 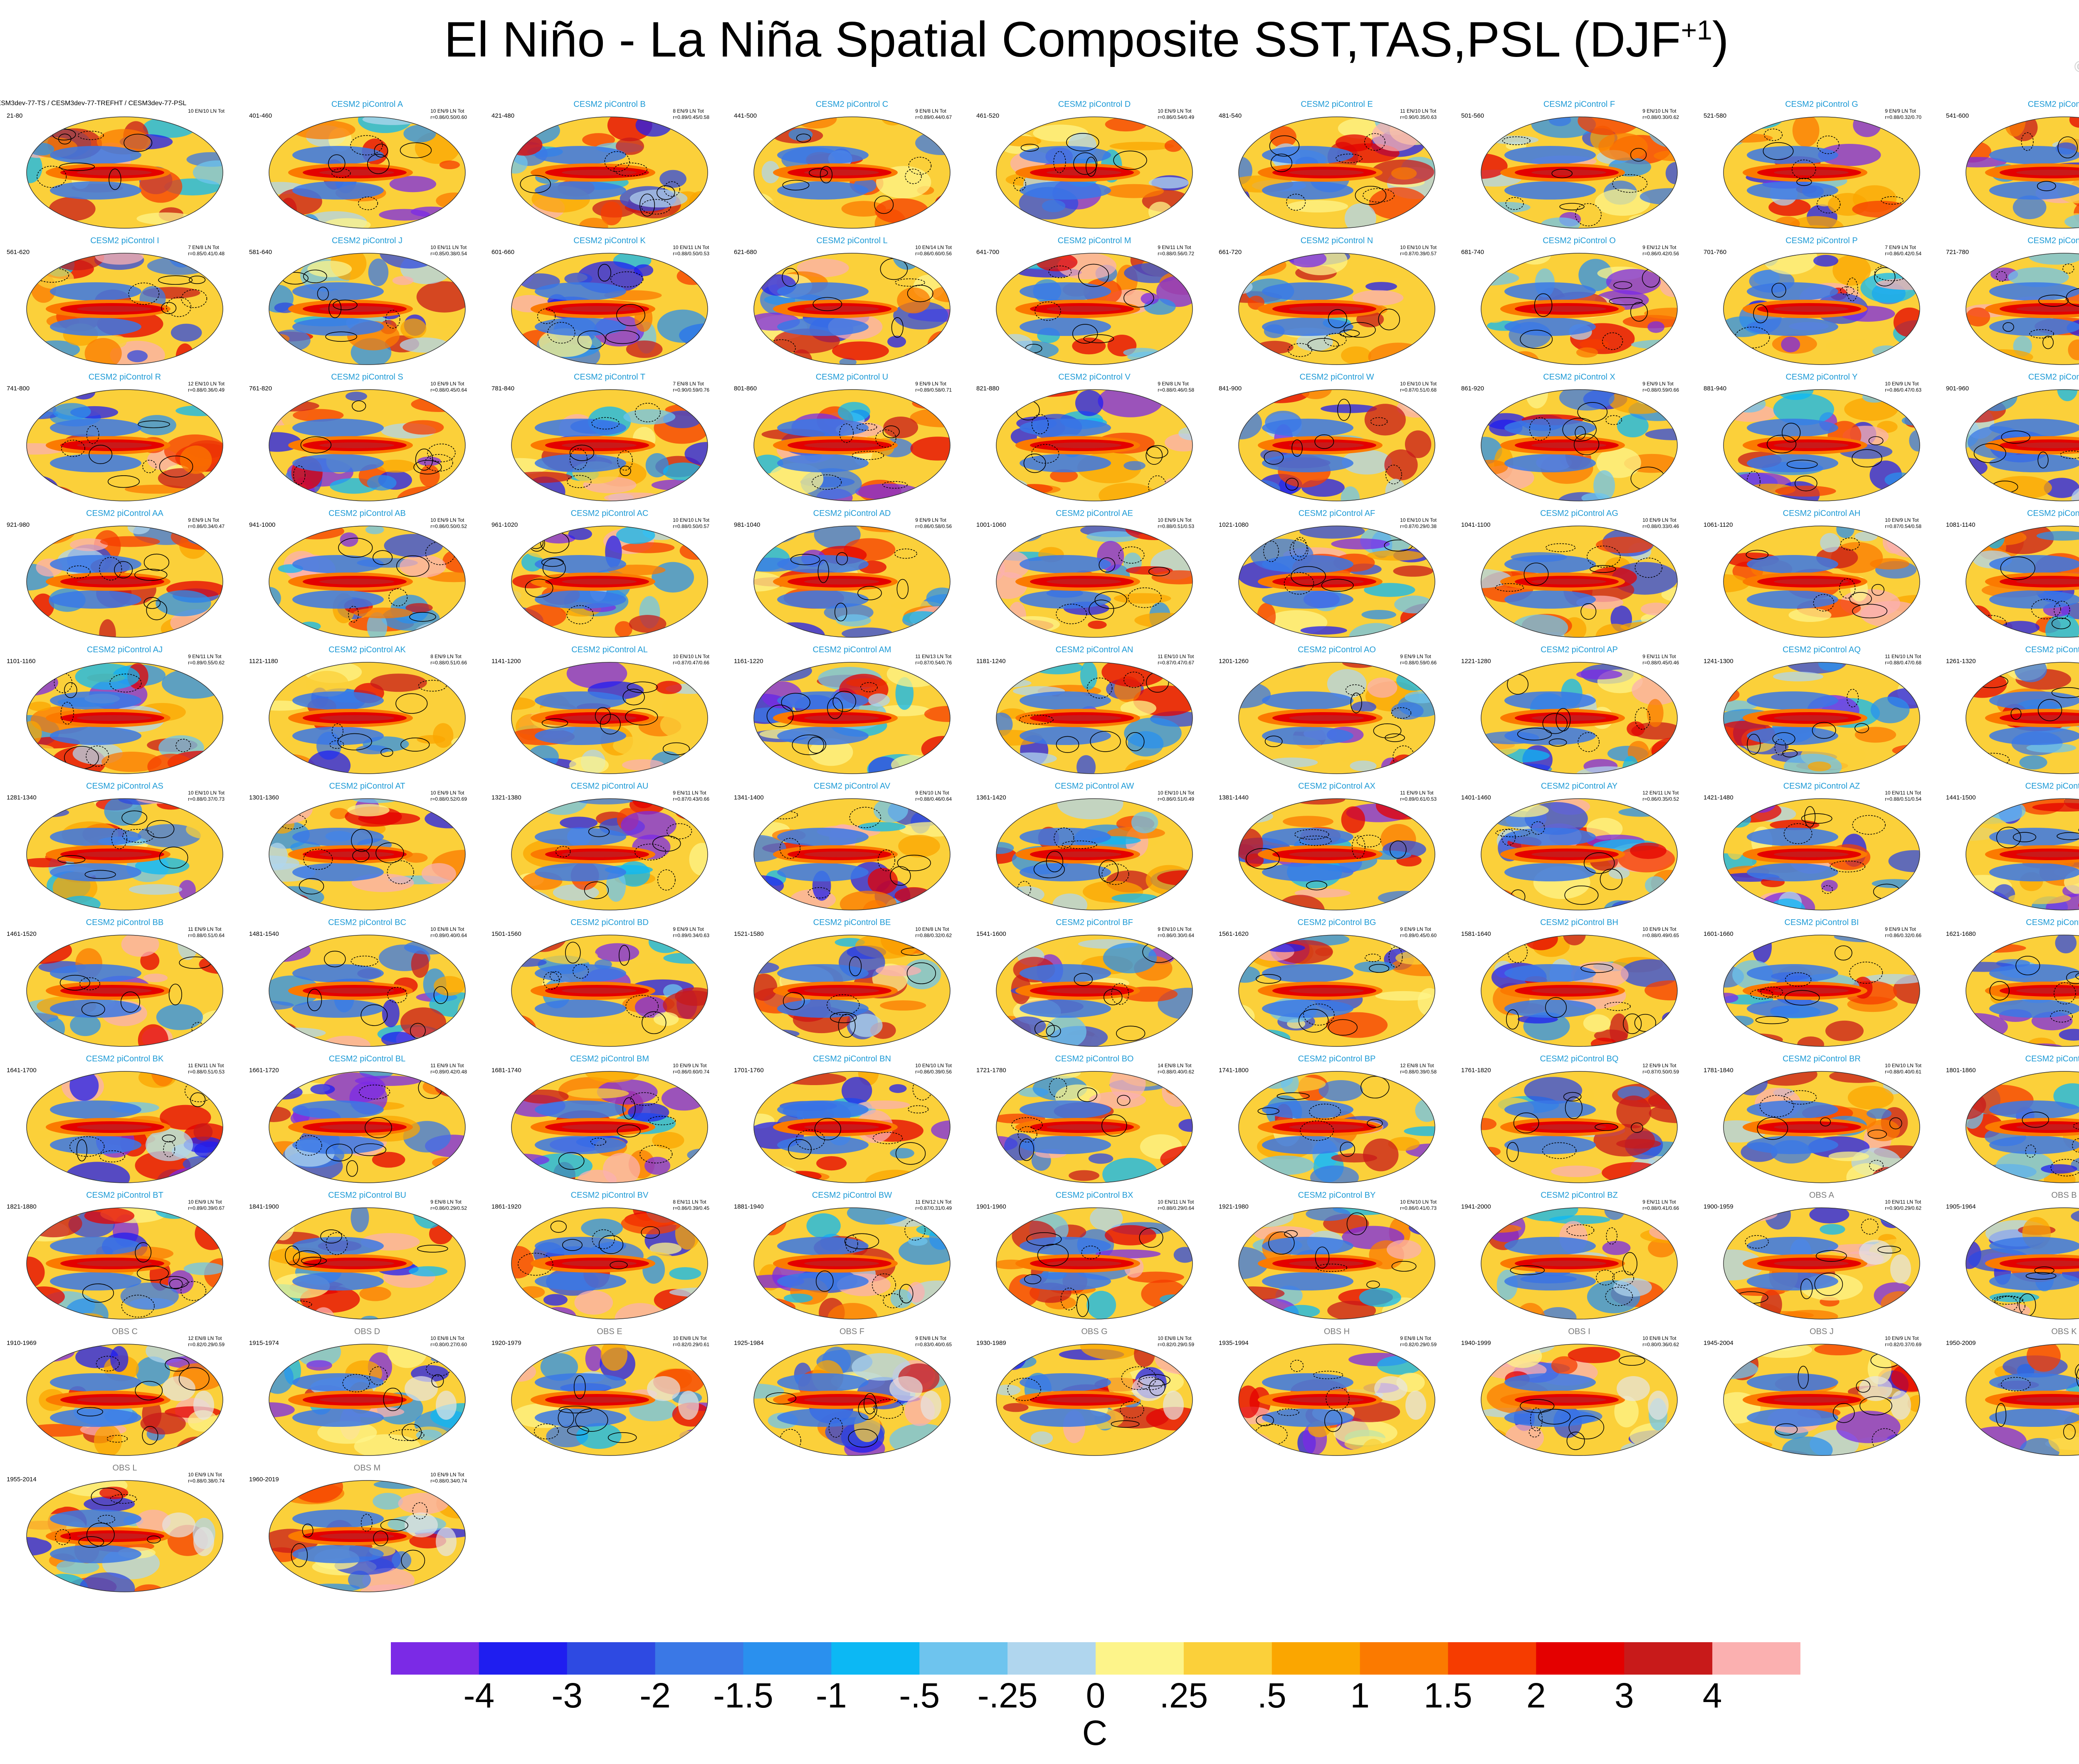 What do you see at coordinates (609, 105) in the screenshot?
I see `panel-title: CESM2 piControl B` at bounding box center [609, 105].